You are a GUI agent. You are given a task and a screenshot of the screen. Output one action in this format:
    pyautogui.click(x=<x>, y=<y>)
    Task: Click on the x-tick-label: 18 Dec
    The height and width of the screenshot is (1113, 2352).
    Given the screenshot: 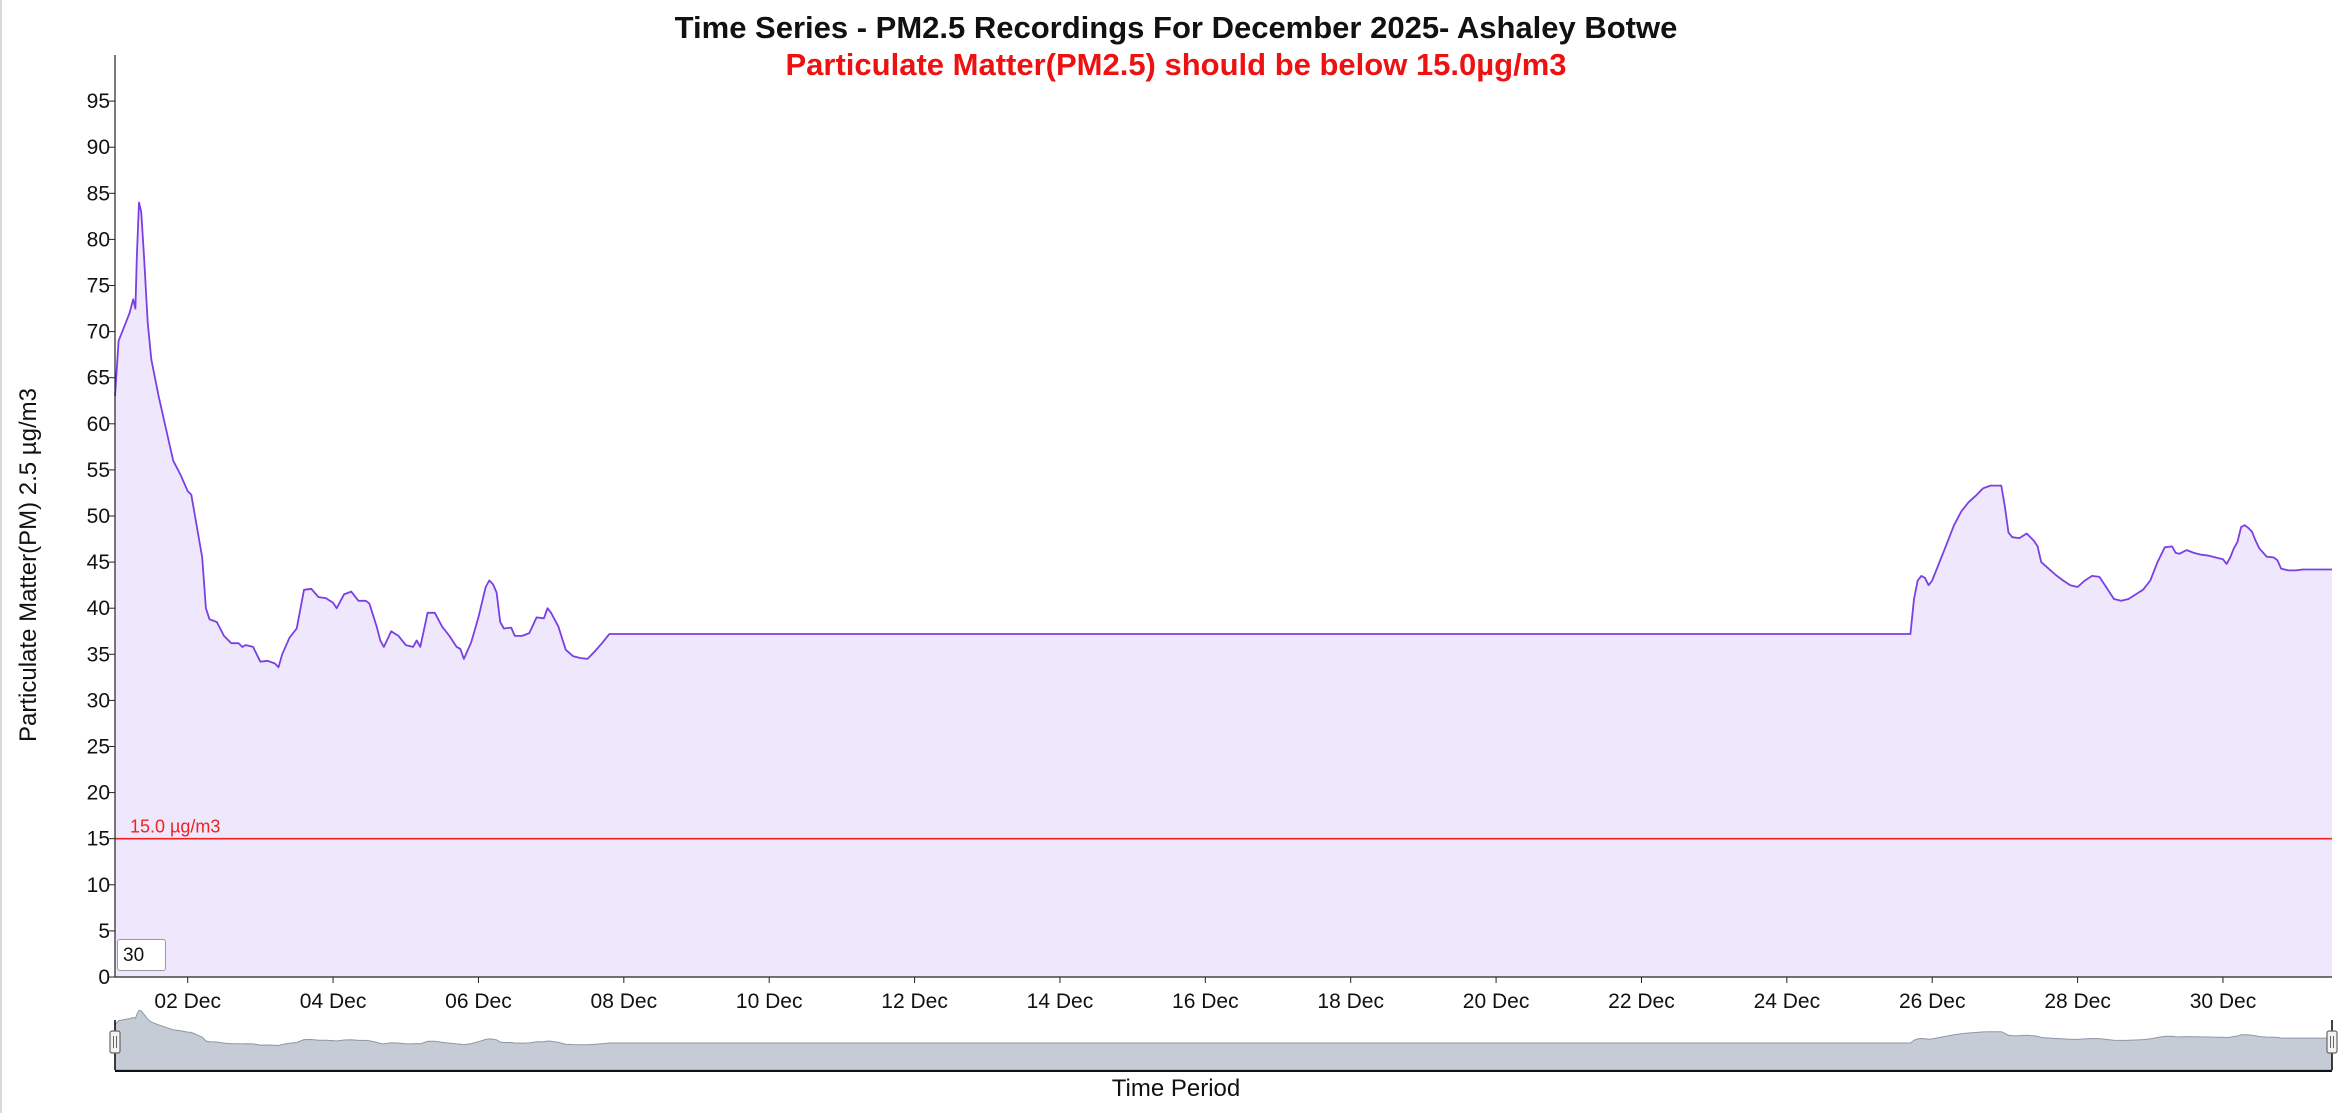 What is the action you would take?
    pyautogui.click(x=1350, y=1001)
    